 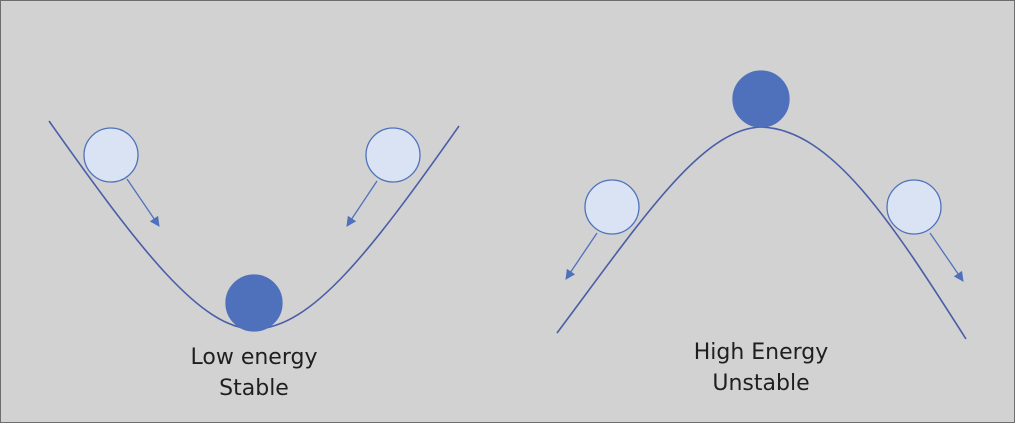 I want to click on arrow-hill-left-down, so click(x=581, y=256).